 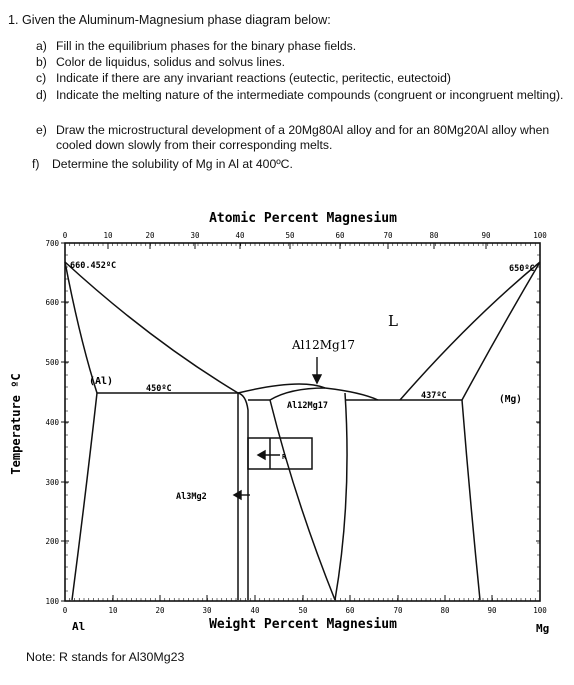 What do you see at coordinates (398, 610) in the screenshot?
I see `bottom-tick-label: 70` at bounding box center [398, 610].